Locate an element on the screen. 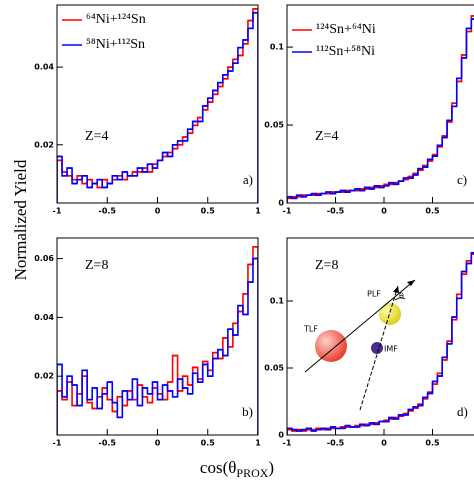 This screenshot has width=474, height=487. panel-letter: d) is located at coordinates (462, 411).